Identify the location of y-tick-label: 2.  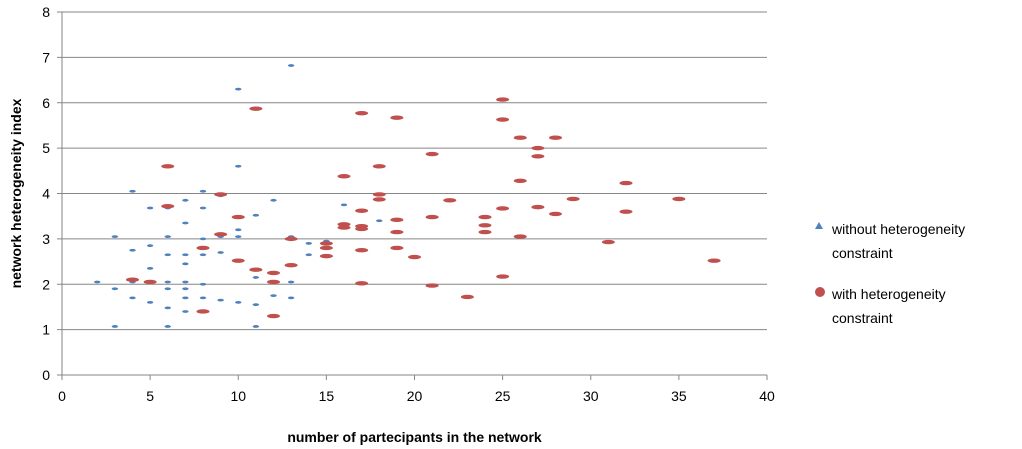
(46, 284).